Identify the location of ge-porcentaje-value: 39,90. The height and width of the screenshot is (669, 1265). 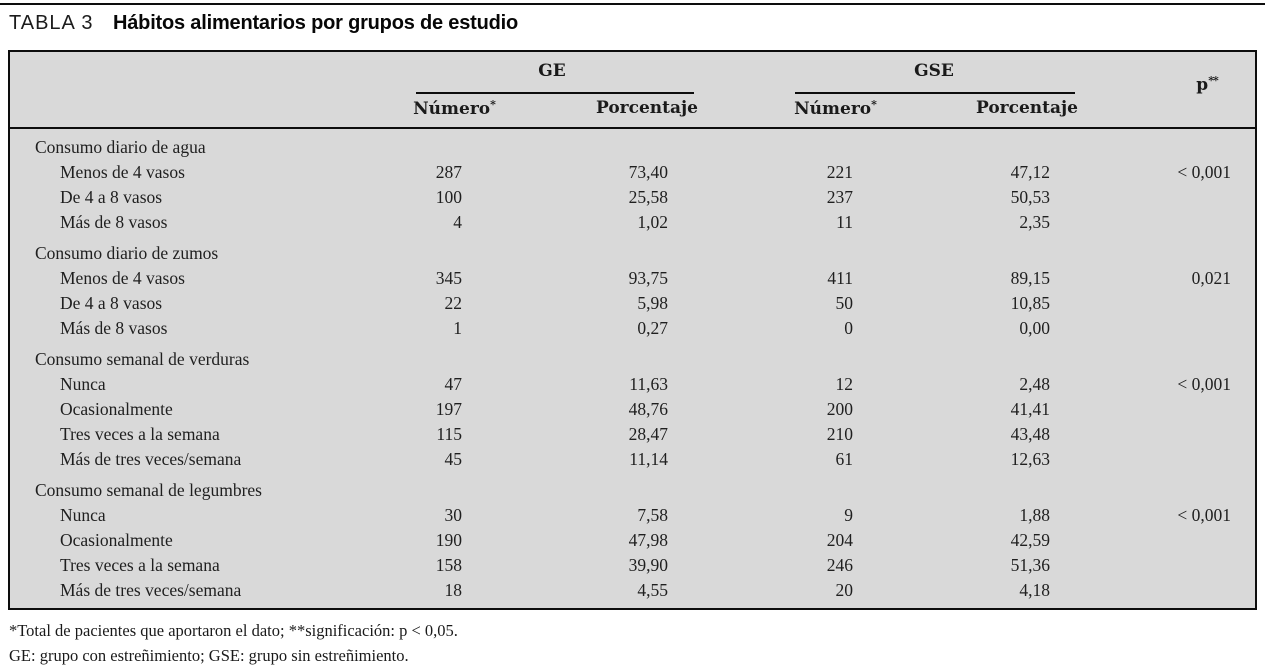
(648, 565).